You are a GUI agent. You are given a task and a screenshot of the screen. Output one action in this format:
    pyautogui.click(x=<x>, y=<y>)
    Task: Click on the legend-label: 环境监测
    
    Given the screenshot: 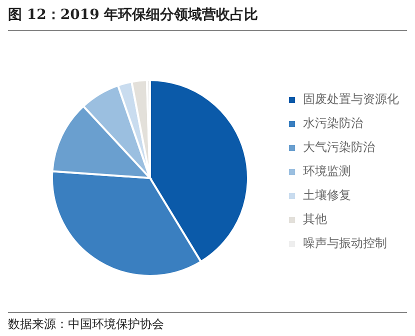 What is the action you would take?
    pyautogui.click(x=327, y=171)
    